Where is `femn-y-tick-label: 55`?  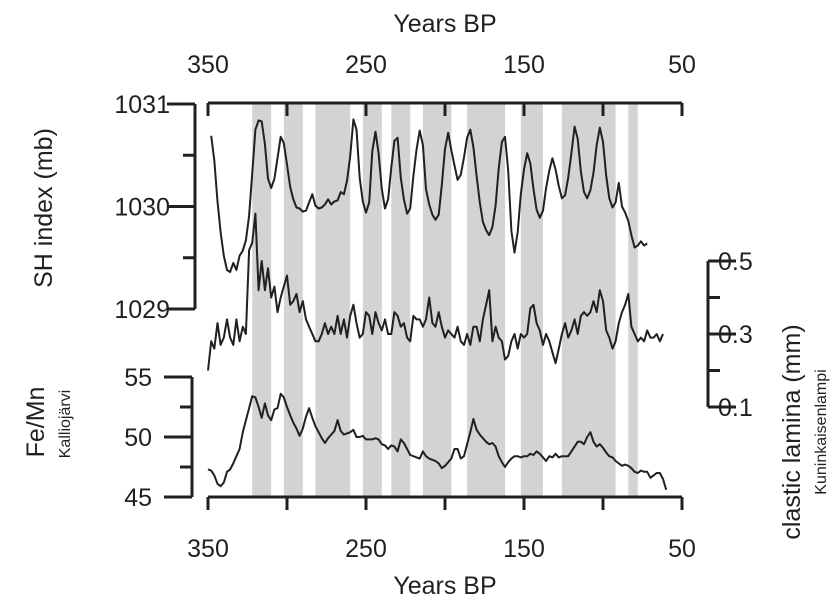 femn-y-tick-label: 55 is located at coordinates (138, 378).